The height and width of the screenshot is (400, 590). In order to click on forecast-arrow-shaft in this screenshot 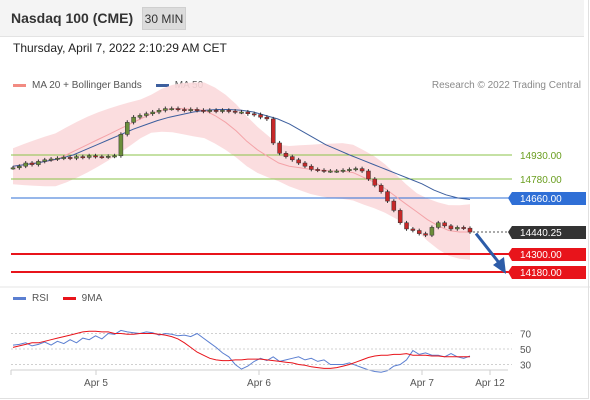, I will do `click(488, 248)`.